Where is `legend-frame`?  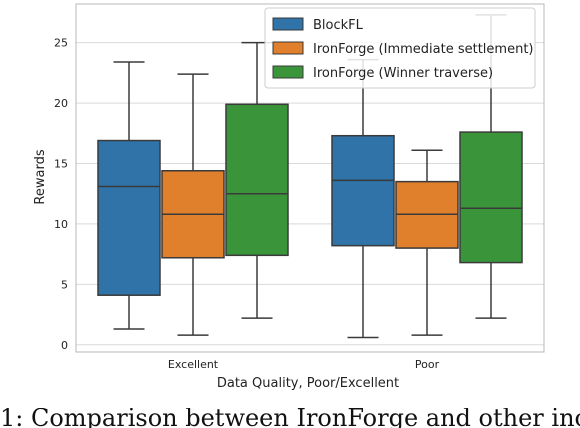 legend-frame is located at coordinates (400, 48).